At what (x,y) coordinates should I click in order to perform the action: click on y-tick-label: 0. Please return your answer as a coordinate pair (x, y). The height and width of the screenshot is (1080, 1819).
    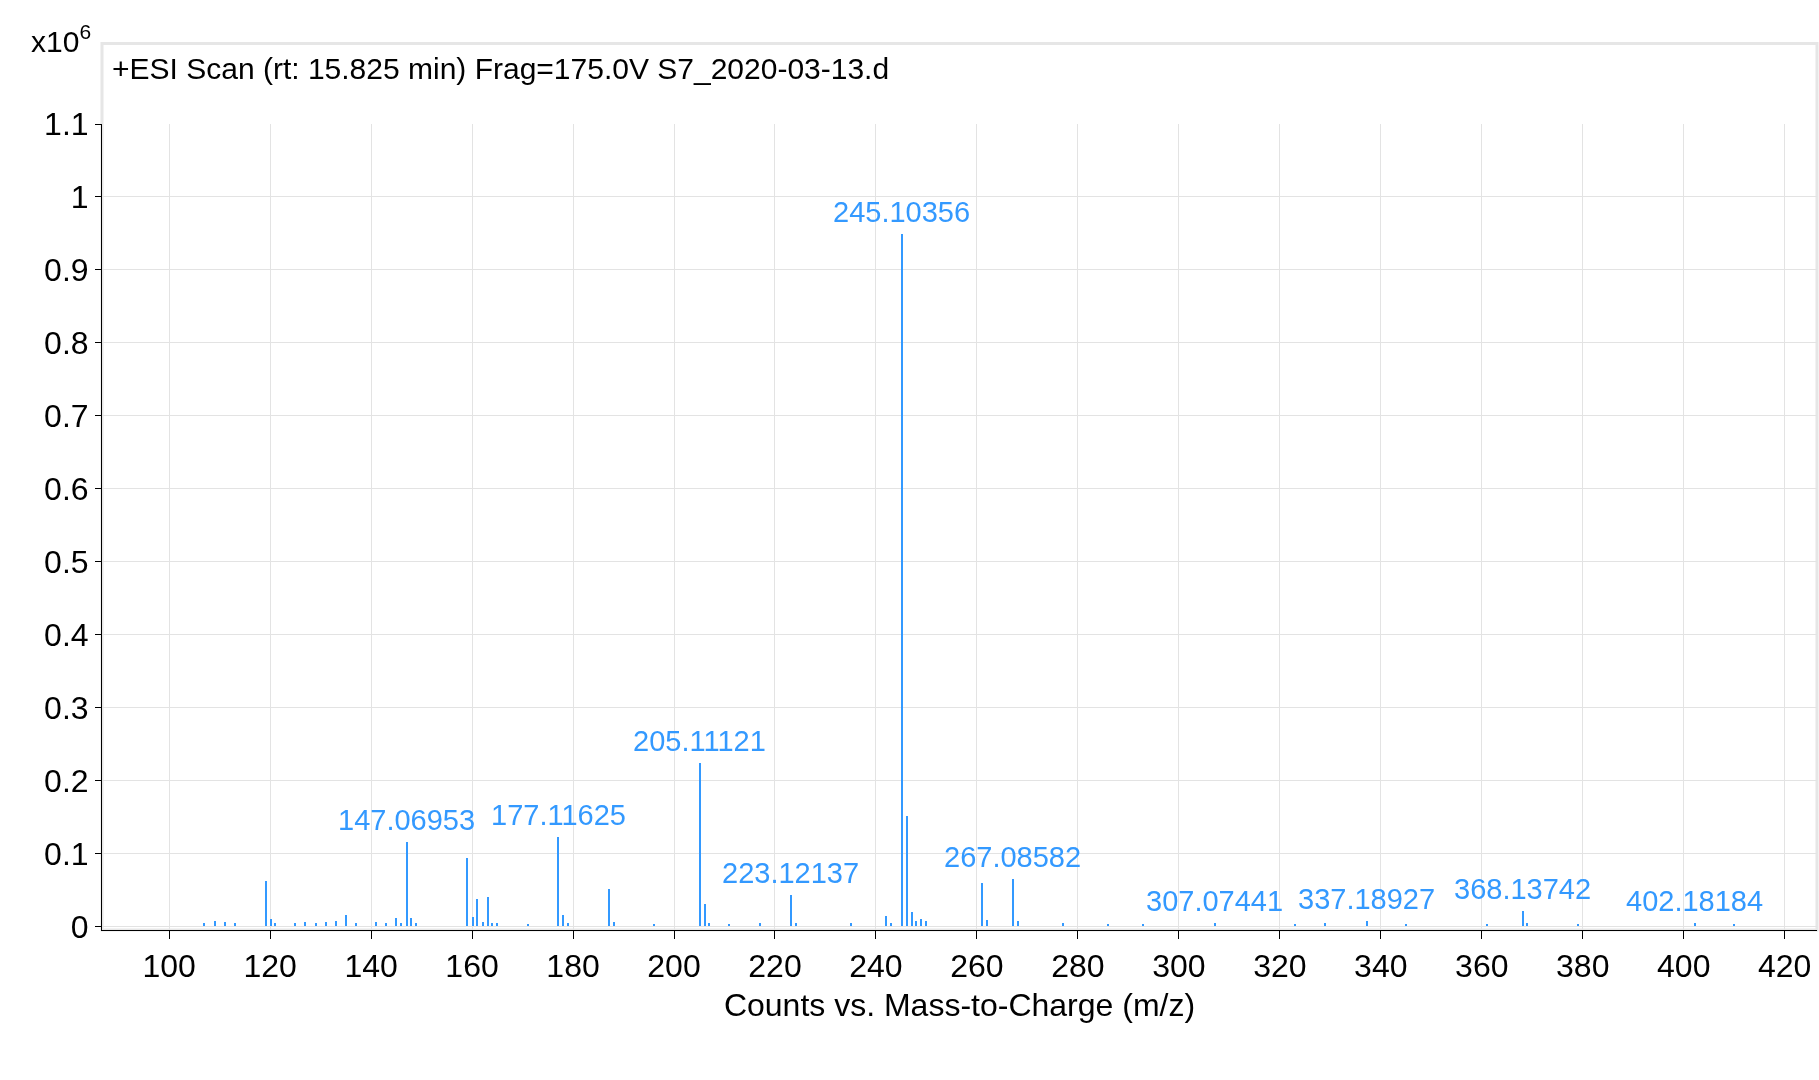
    Looking at the image, I should click on (79, 926).